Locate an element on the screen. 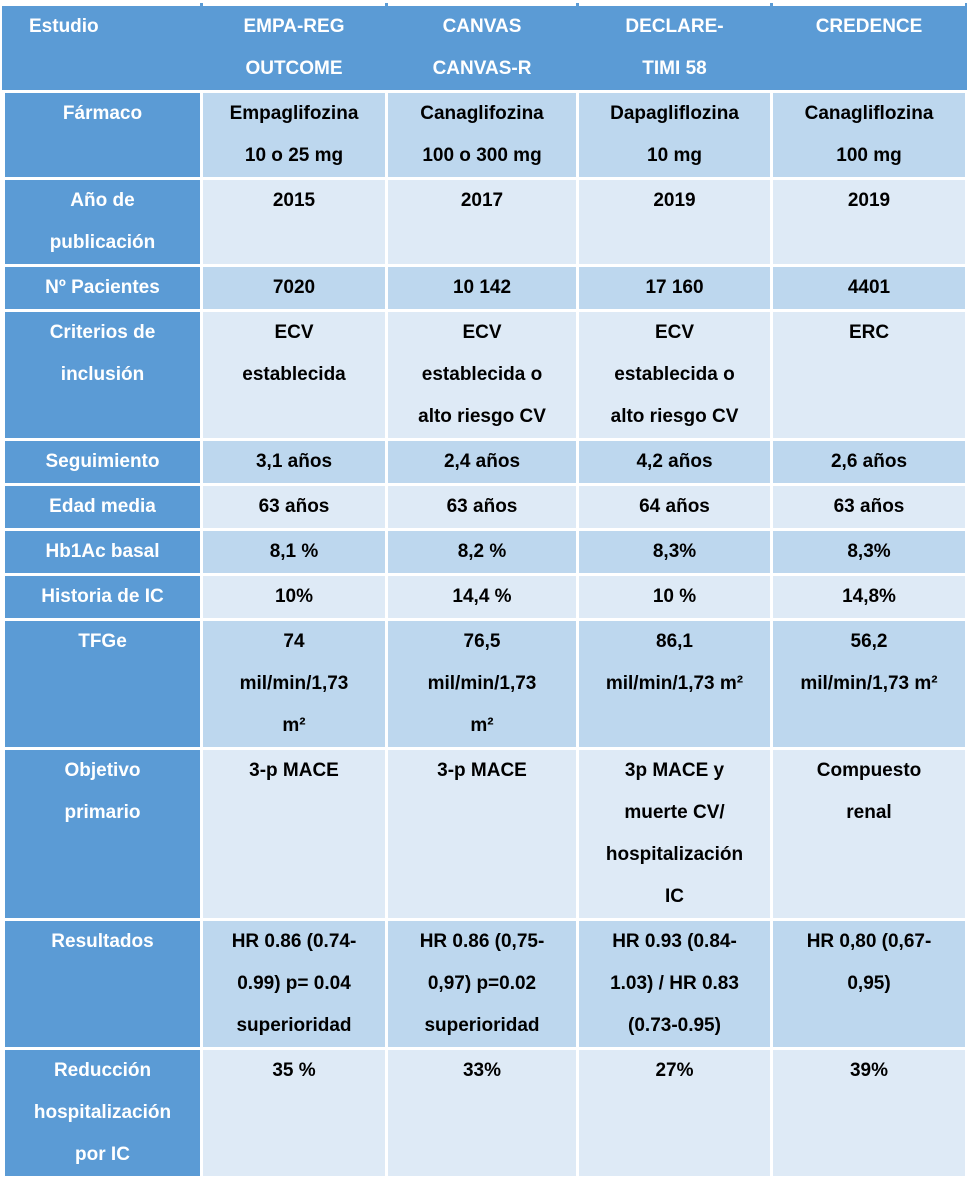  table-cell: Canagliflozina 100 mg is located at coordinates (868, 135).